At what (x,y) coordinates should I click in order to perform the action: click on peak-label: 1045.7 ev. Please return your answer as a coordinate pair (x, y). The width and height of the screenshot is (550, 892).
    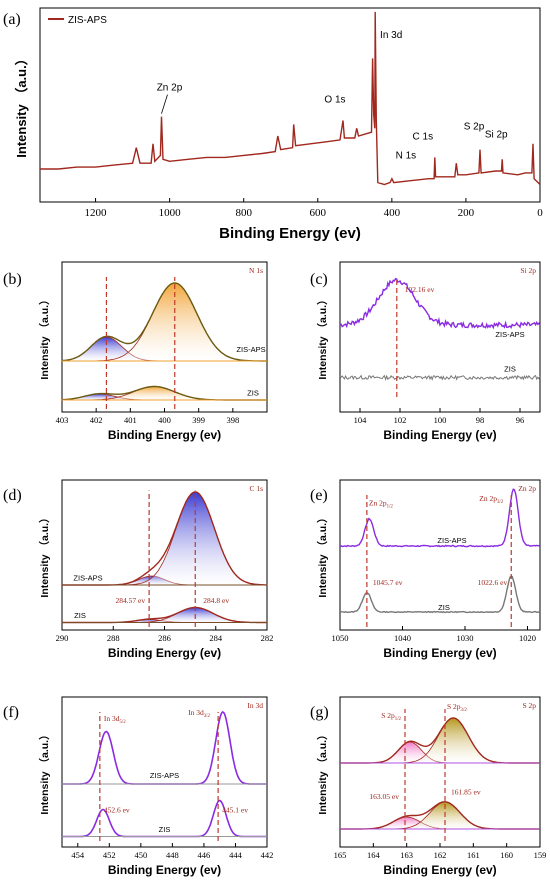
    Looking at the image, I should click on (388, 582).